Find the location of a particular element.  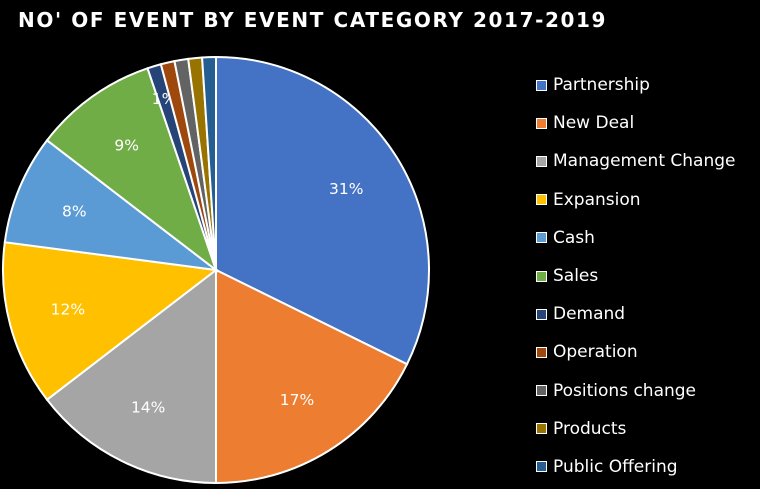

data-label-sales: 9% is located at coordinates (126, 145).